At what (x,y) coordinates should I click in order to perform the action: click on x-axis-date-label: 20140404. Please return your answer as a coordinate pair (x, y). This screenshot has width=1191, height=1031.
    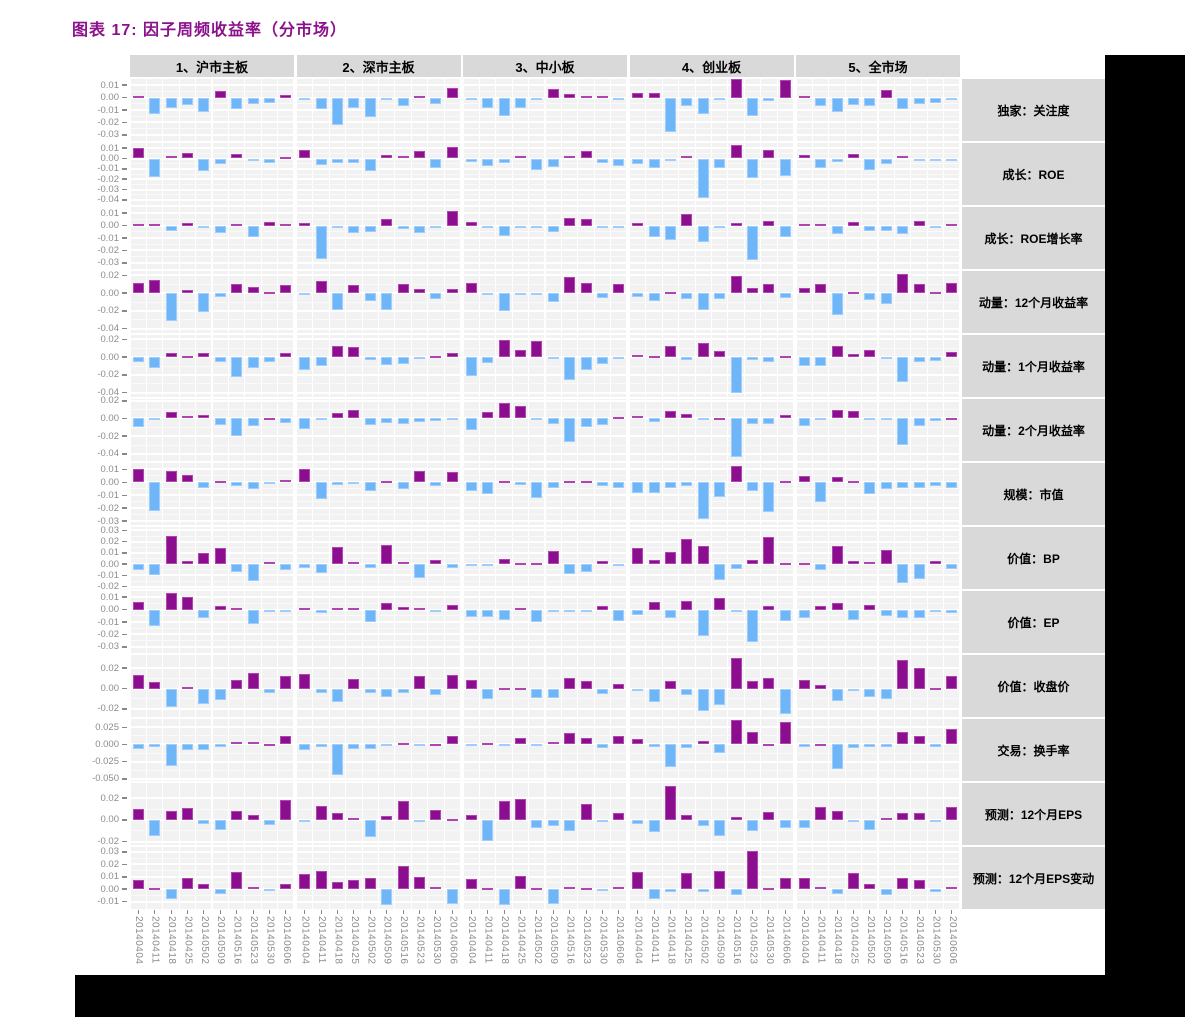
    Looking at the image, I should click on (805, 940).